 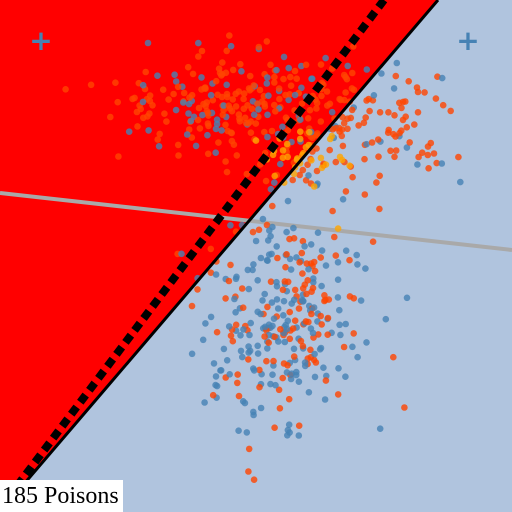 I want to click on plus-marker-right: +, so click(x=467, y=40).